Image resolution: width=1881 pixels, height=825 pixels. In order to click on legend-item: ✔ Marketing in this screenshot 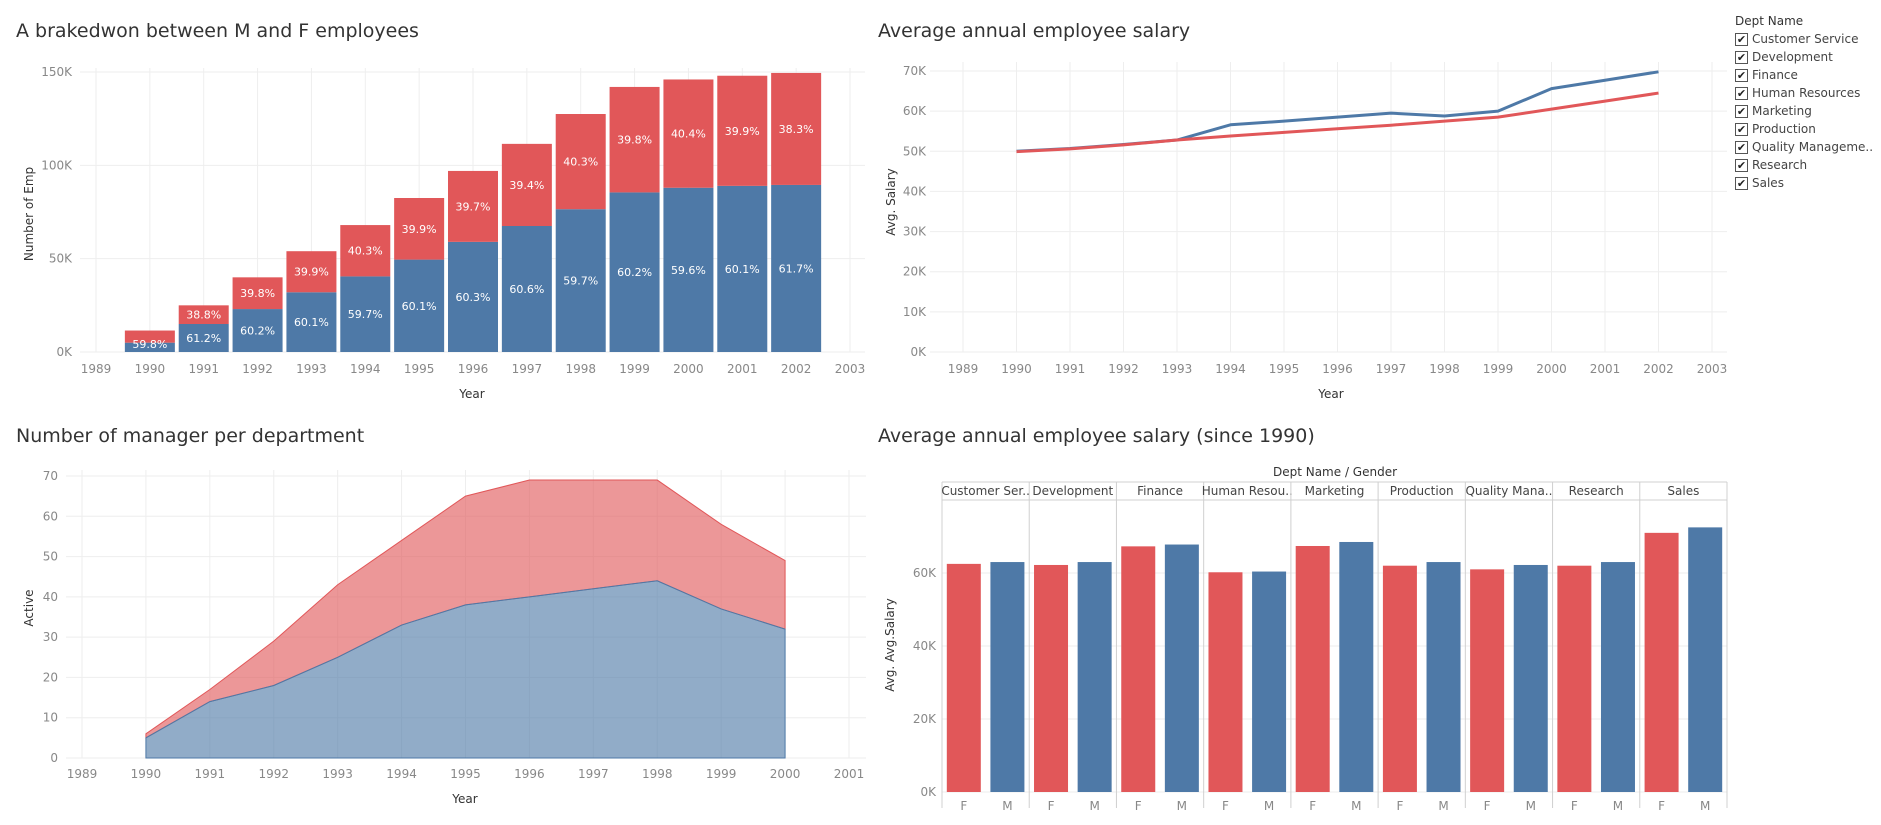, I will do `click(1808, 111)`.